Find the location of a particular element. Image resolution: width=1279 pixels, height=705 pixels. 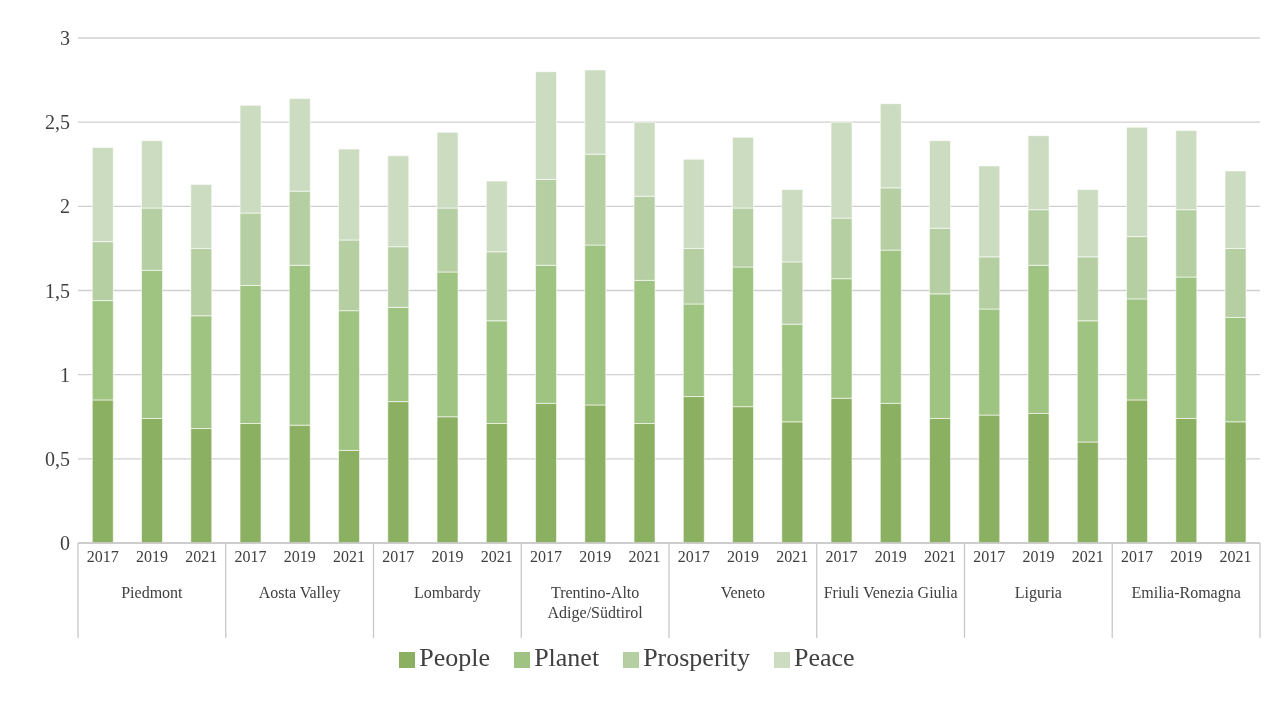

y-tick-label: 2,5 is located at coordinates (57, 122).